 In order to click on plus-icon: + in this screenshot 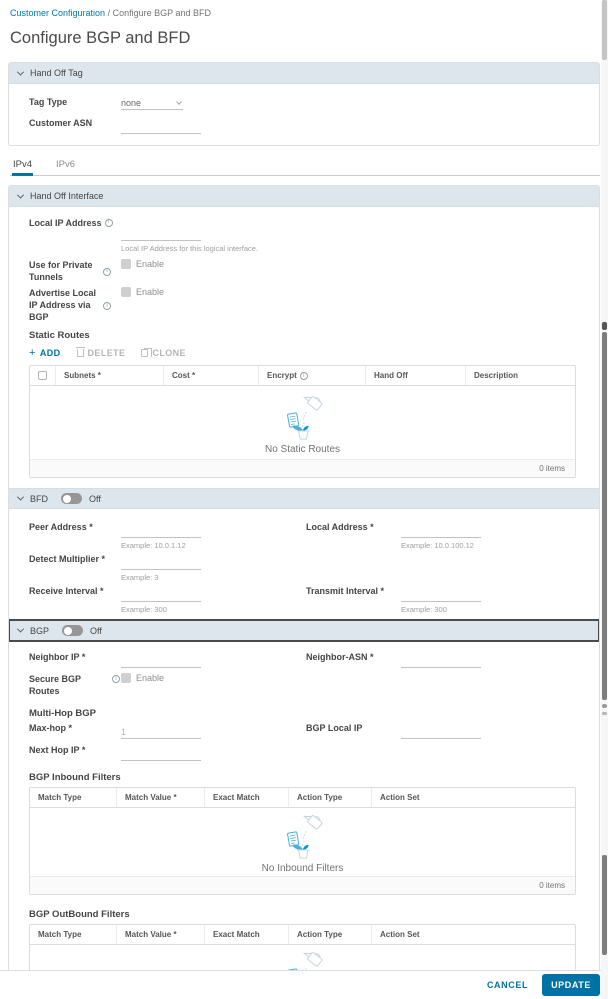, I will do `click(32, 353)`.